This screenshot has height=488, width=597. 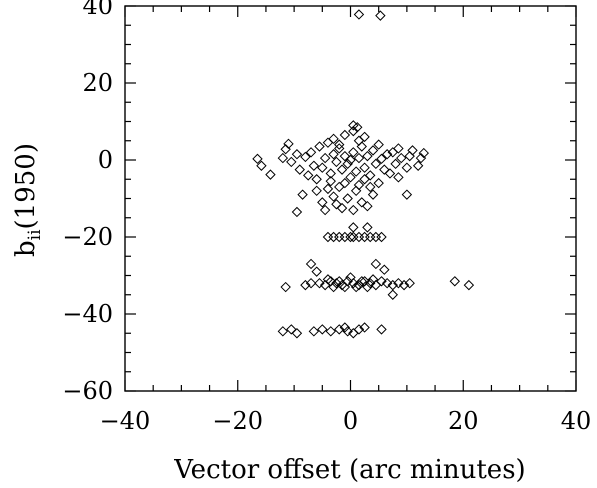 I want to click on y-tick-label: −40, so click(x=87, y=314).